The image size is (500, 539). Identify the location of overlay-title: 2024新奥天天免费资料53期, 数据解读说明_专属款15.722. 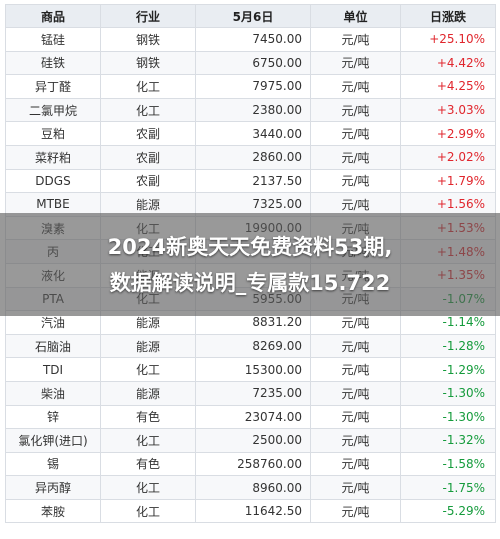
(250, 265).